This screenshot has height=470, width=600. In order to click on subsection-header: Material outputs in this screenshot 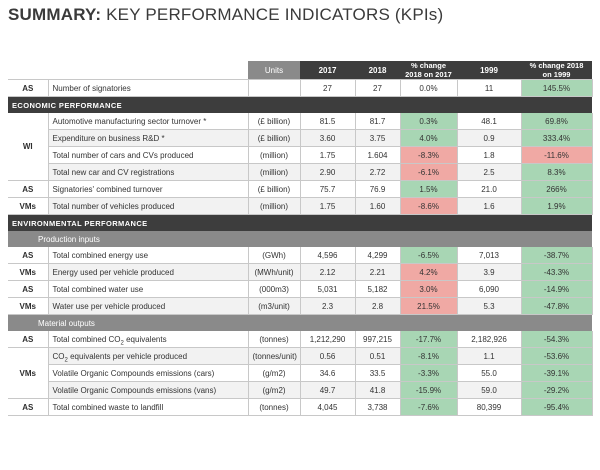, I will do `click(300, 322)`.